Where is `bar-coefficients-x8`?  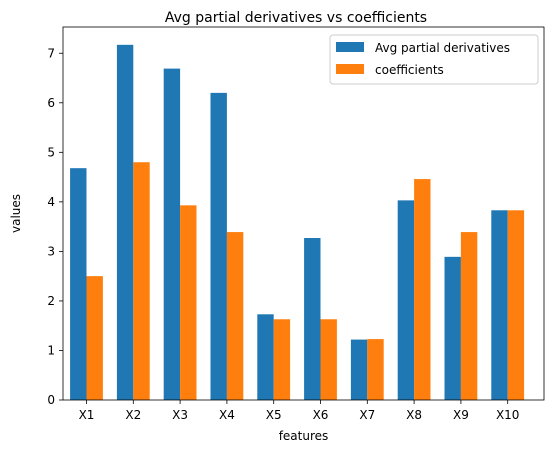
bar-coefficients-x8 is located at coordinates (422, 289).